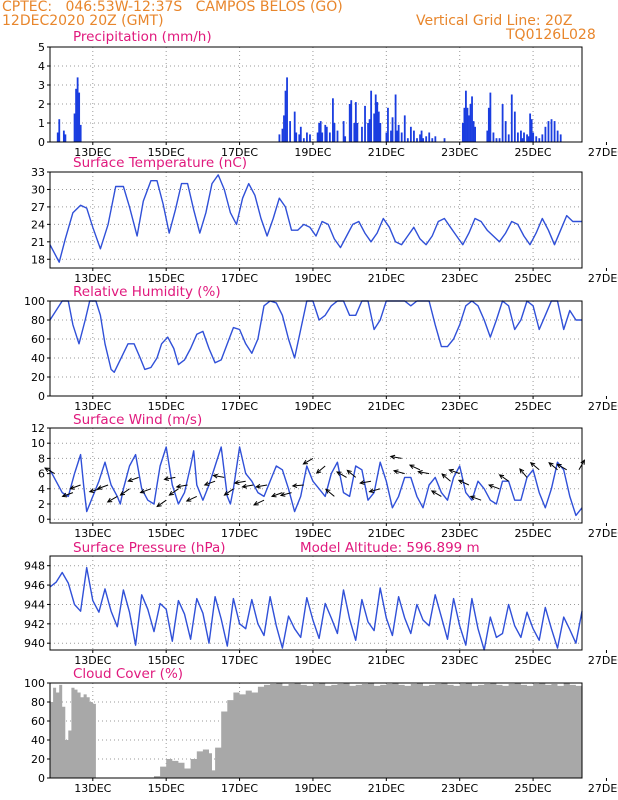 The image size is (618, 800). Describe the element at coordinates (316, 608) in the screenshot. I see `press-series-line` at that location.